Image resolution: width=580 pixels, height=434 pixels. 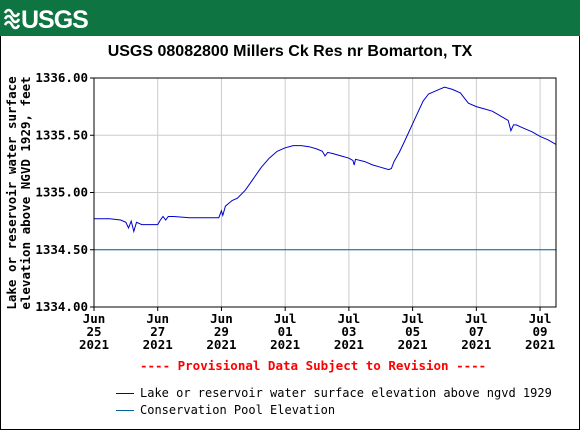 I want to click on legend-label-conservation-pool: Conservation Pool Elevation, so click(x=238, y=410).